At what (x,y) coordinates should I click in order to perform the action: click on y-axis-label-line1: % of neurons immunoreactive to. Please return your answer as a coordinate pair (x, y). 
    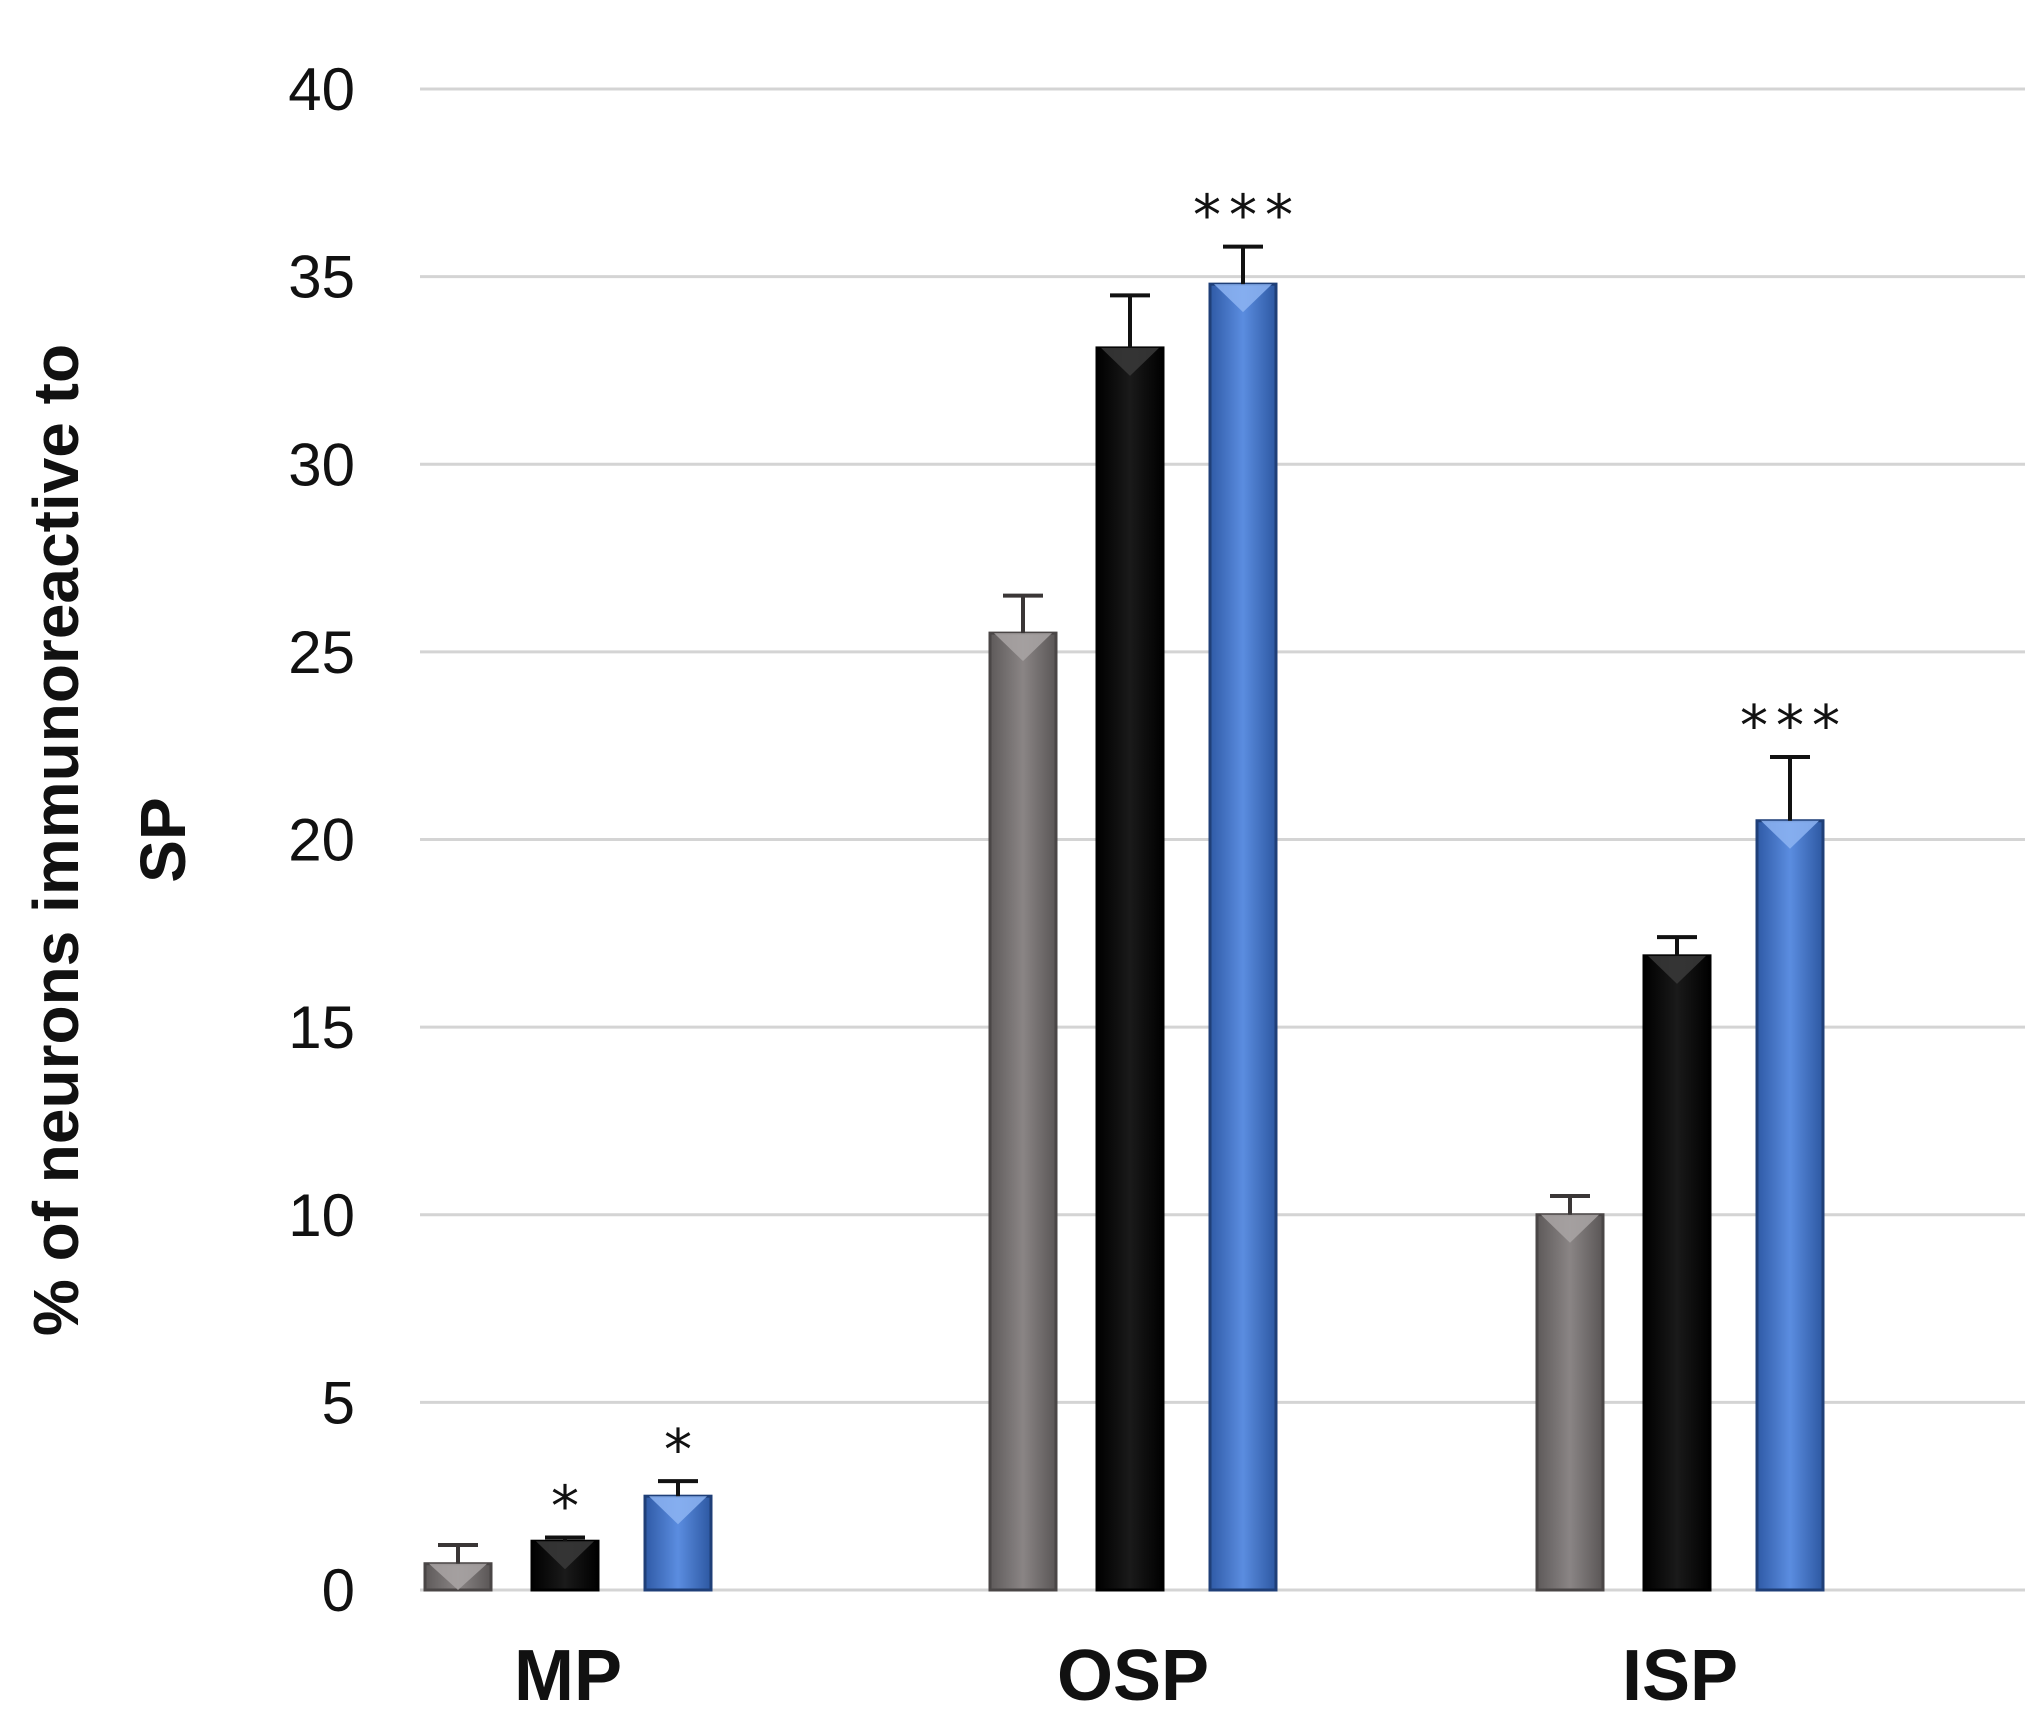
    Looking at the image, I should click on (56, 840).